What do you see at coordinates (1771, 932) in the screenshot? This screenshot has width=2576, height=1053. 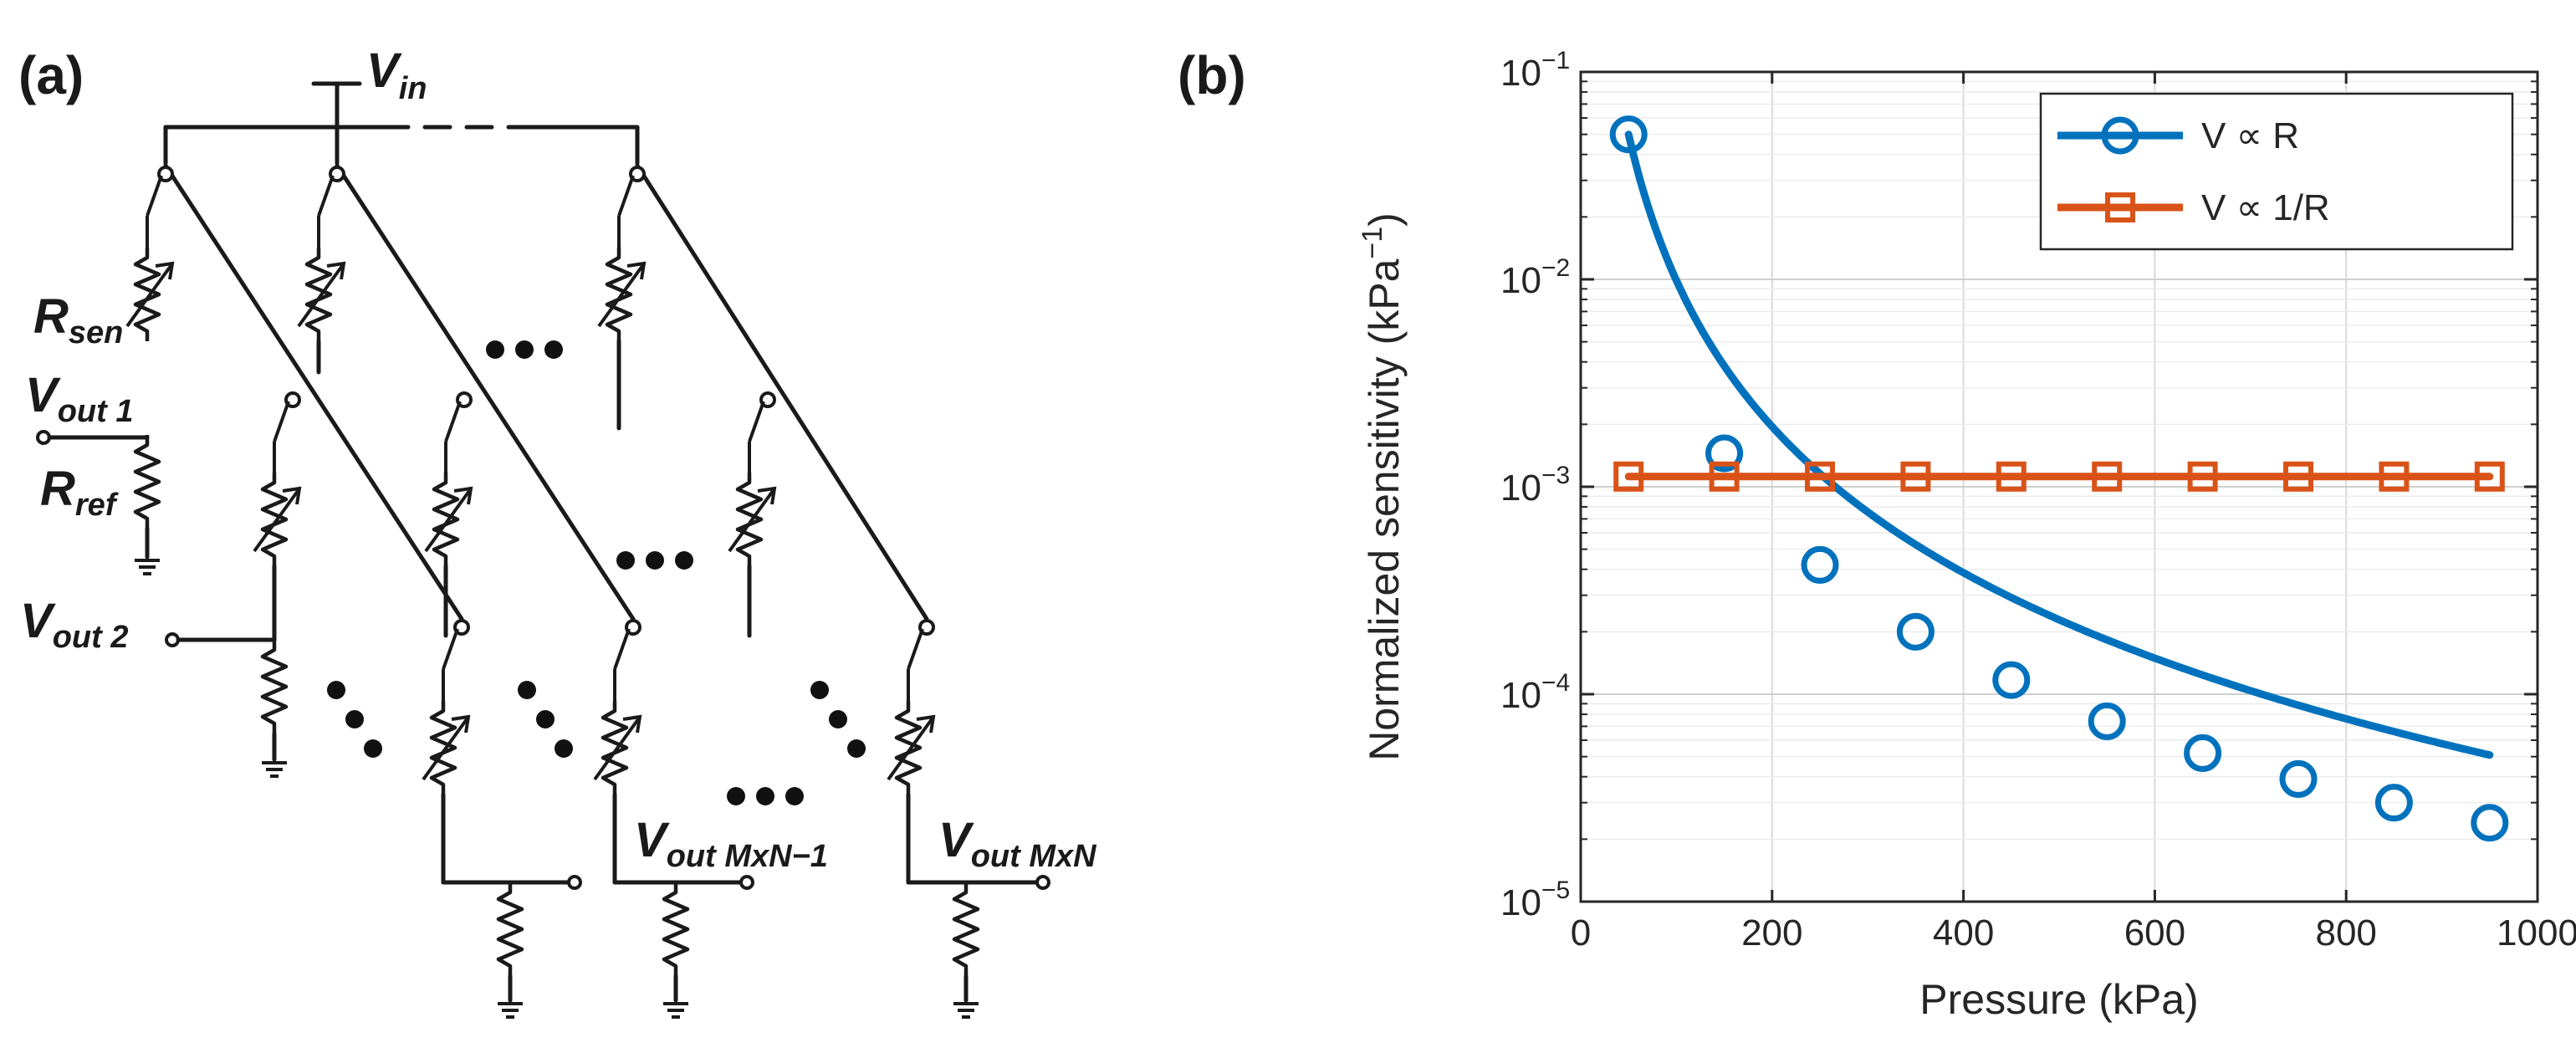 I see `x-tick-label: 200` at bounding box center [1771, 932].